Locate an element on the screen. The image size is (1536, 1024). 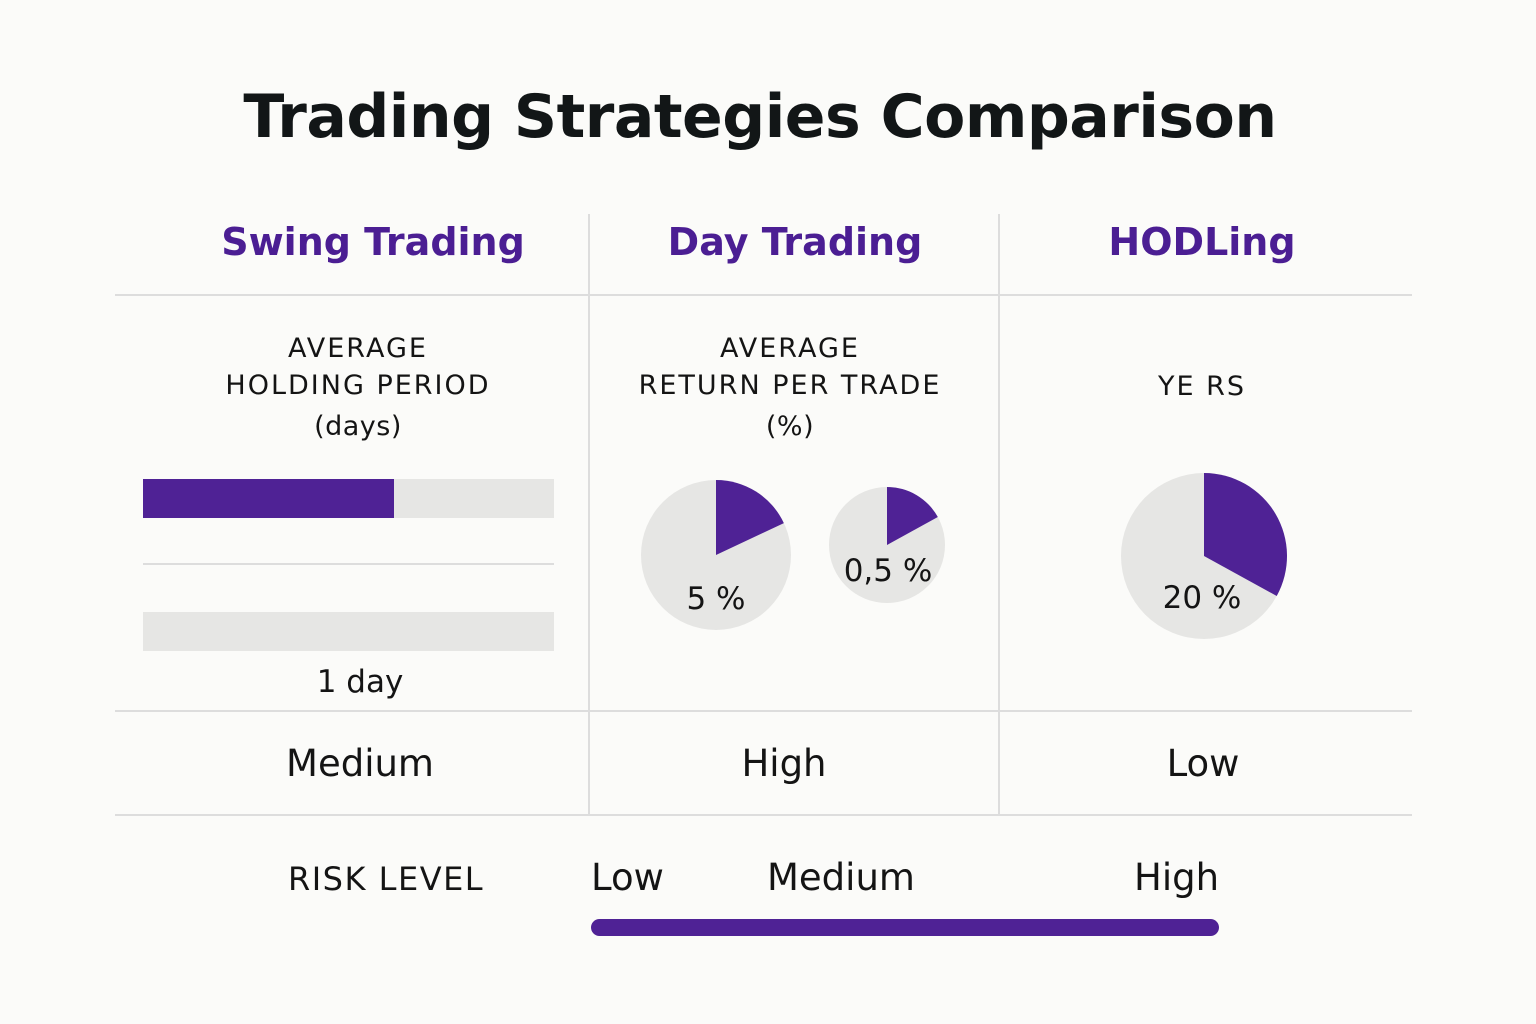
risk-row-divider is located at coordinates (763, 815).